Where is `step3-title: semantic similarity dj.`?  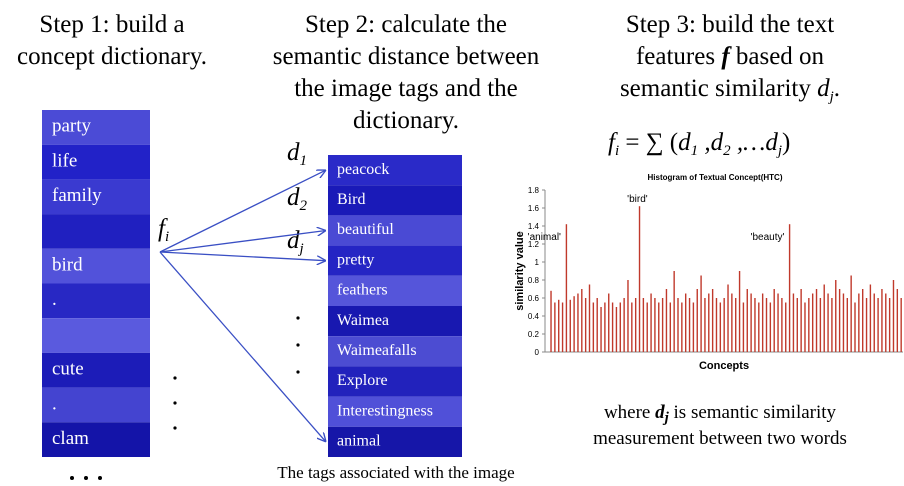 step3-title: semantic similarity dj. is located at coordinates (730, 90).